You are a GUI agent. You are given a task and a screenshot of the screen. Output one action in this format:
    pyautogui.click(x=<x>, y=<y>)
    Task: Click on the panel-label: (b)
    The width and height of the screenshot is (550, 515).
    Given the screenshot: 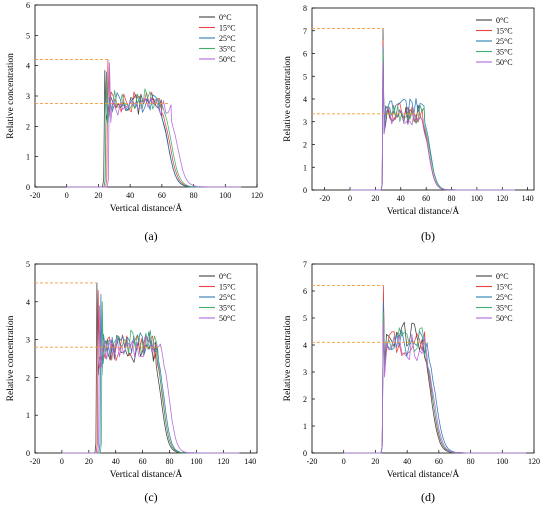 What is the action you would take?
    pyautogui.click(x=428, y=236)
    